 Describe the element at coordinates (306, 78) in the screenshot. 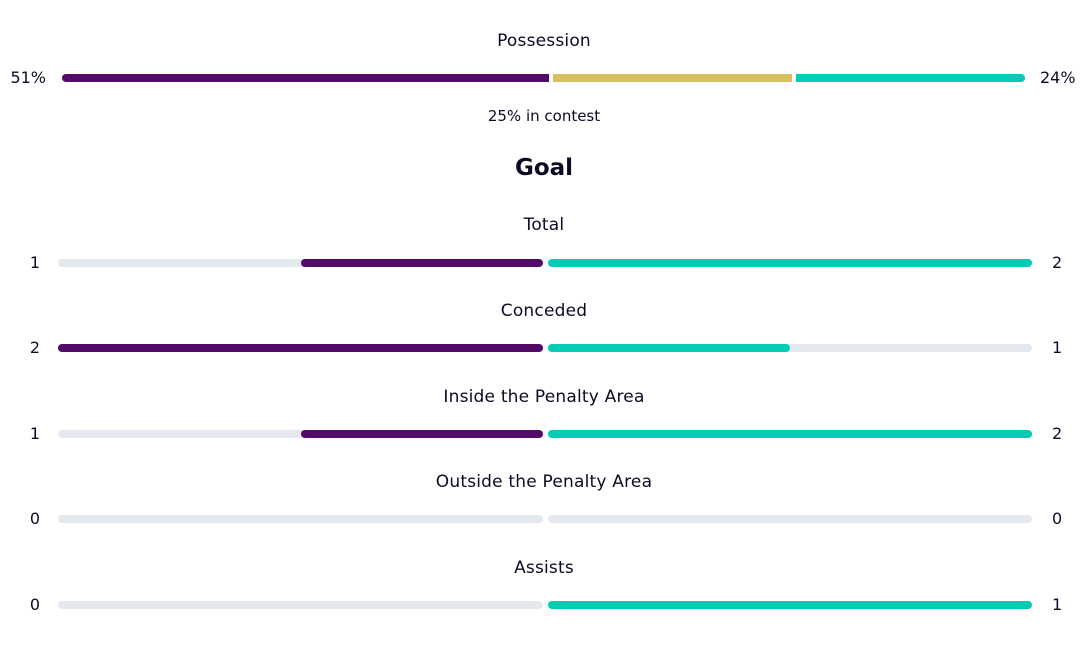

I see `possession-home-segment` at that location.